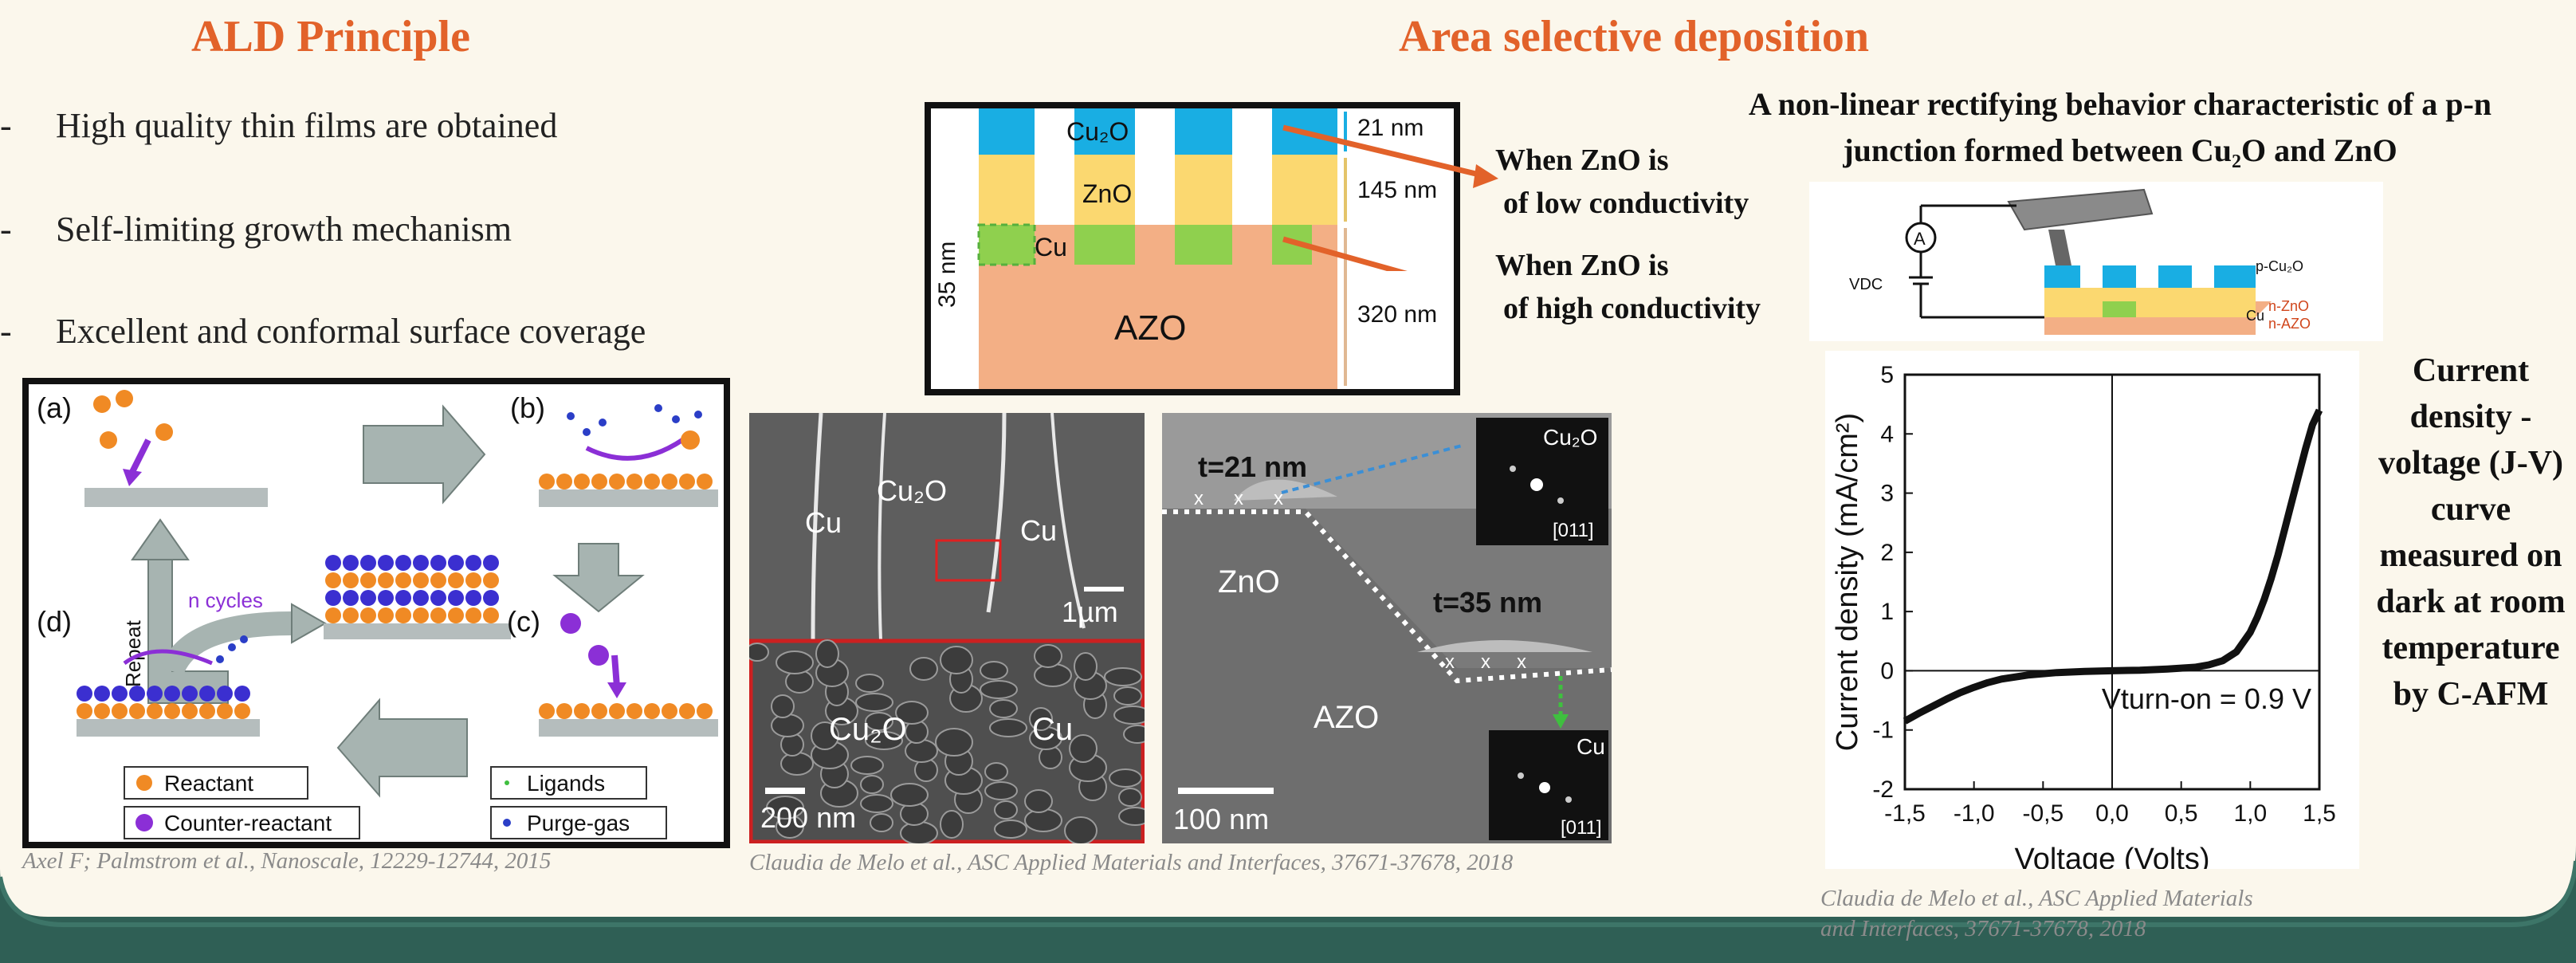 The image size is (2576, 963). What do you see at coordinates (1866, 284) in the screenshot?
I see `svg-text: VDC` at bounding box center [1866, 284].